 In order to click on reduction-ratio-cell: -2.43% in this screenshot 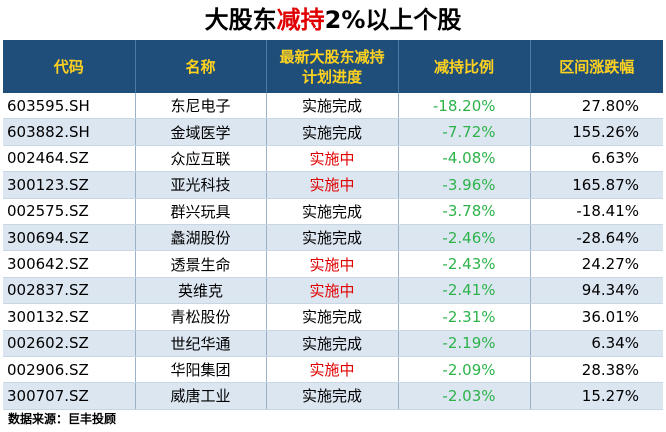, I will do `click(464, 264)`.